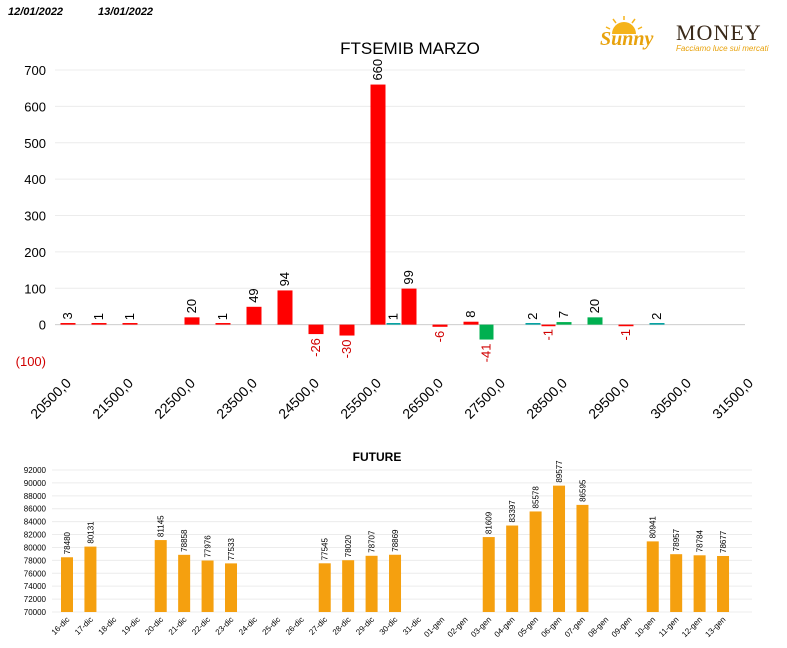 The height and width of the screenshot is (648, 787). I want to click on data-label: 80131, so click(90, 532).